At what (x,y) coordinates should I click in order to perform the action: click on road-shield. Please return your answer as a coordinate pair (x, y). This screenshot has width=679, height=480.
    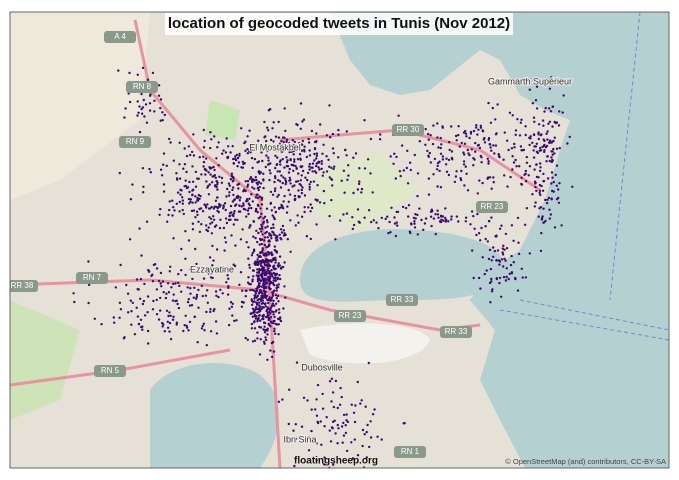
    Looking at the image, I should click on (492, 207).